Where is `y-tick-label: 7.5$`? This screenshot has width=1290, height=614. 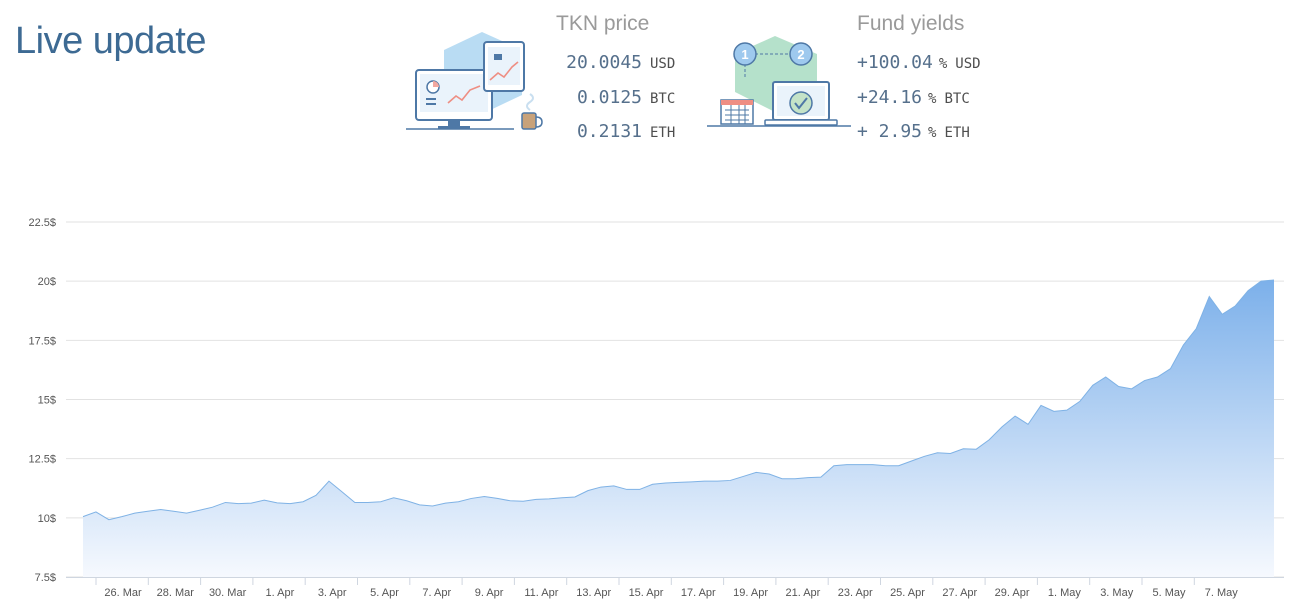
y-tick-label: 7.5$ is located at coordinates (45, 578).